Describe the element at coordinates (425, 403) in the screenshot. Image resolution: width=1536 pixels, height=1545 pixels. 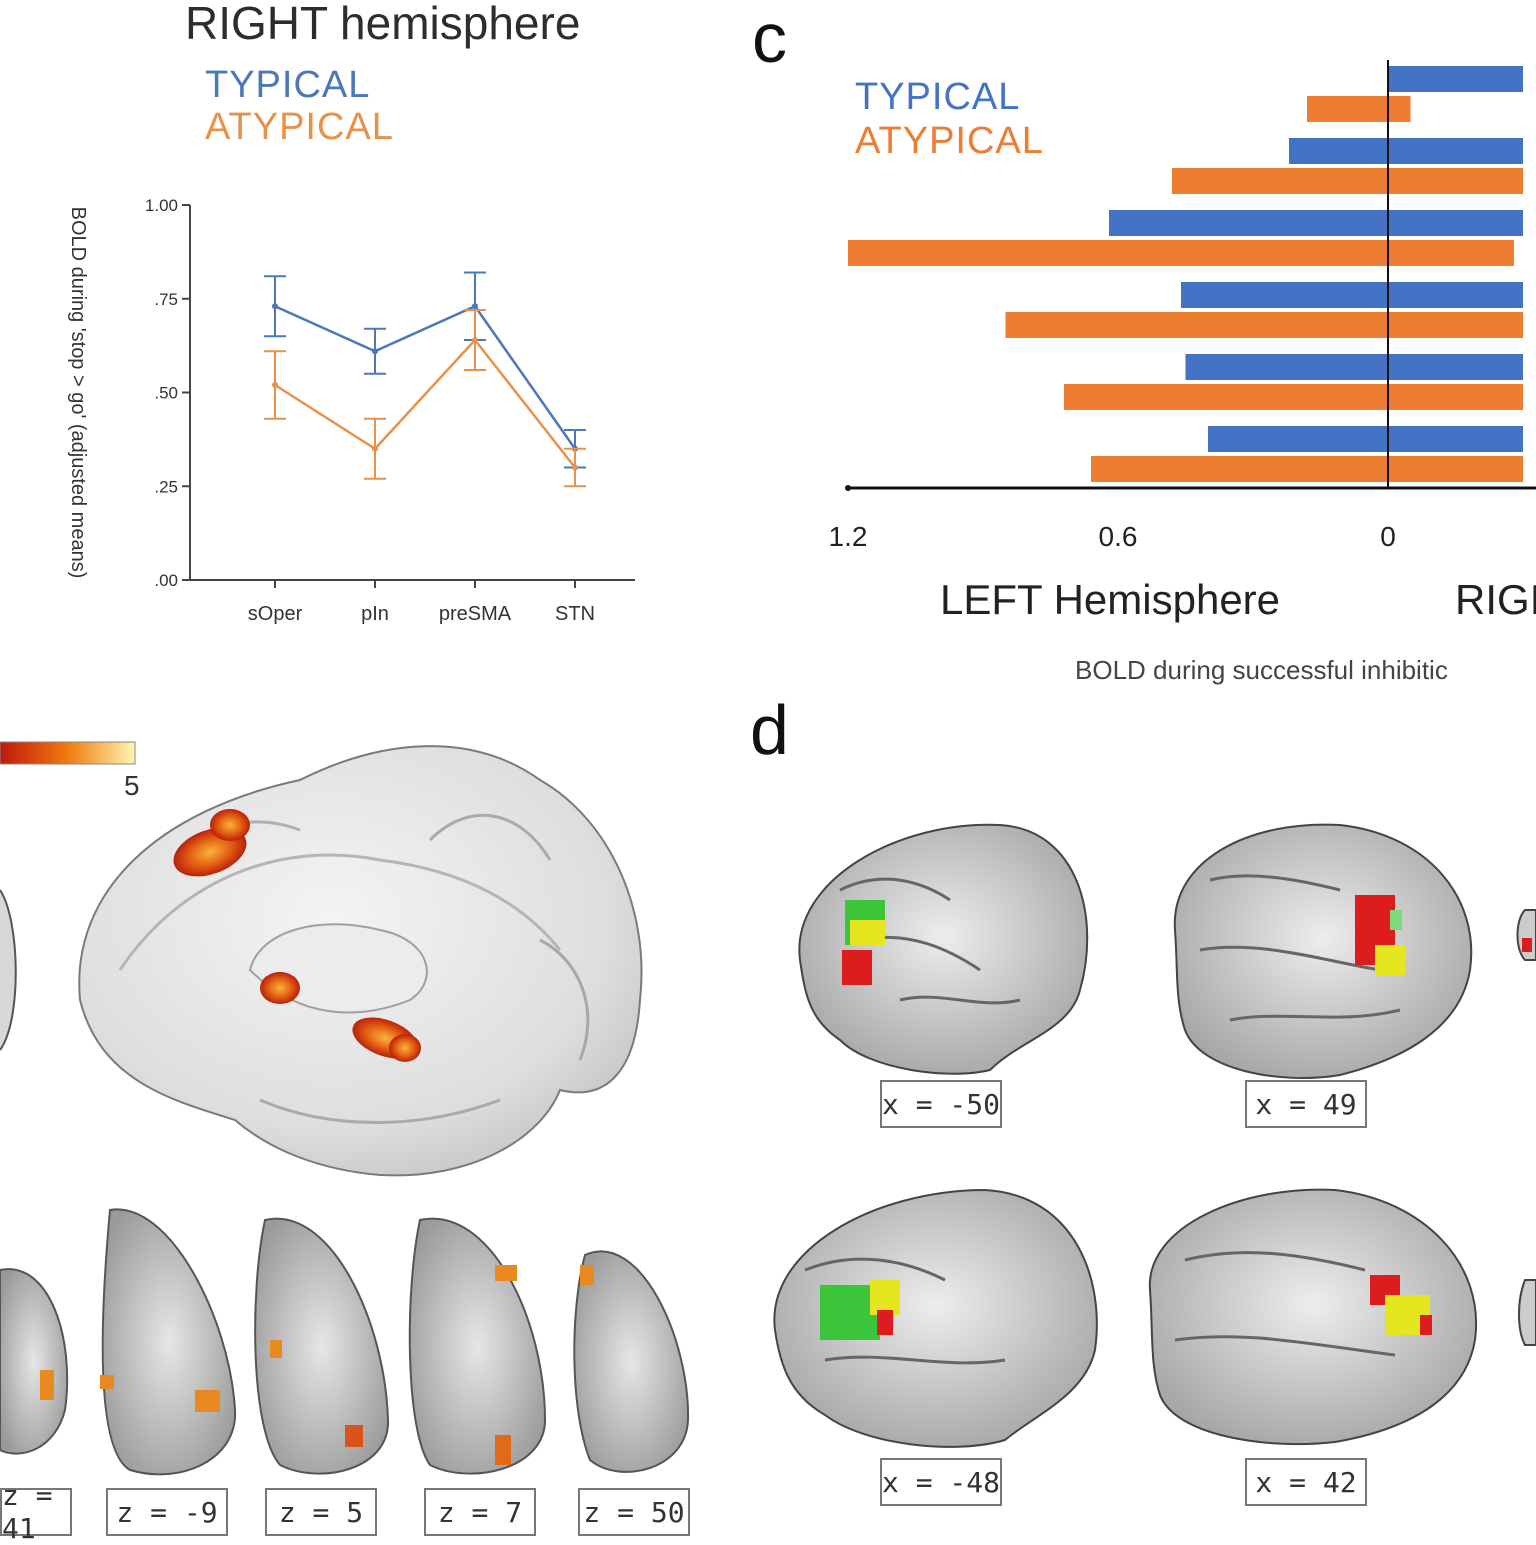
I see `series-line-atypical` at that location.